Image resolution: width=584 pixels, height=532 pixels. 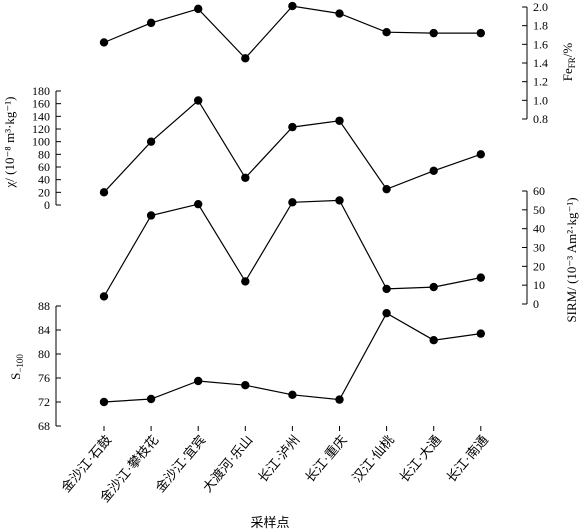 I want to click on fe-axis-title: FeFR/%, so click(x=568, y=62).